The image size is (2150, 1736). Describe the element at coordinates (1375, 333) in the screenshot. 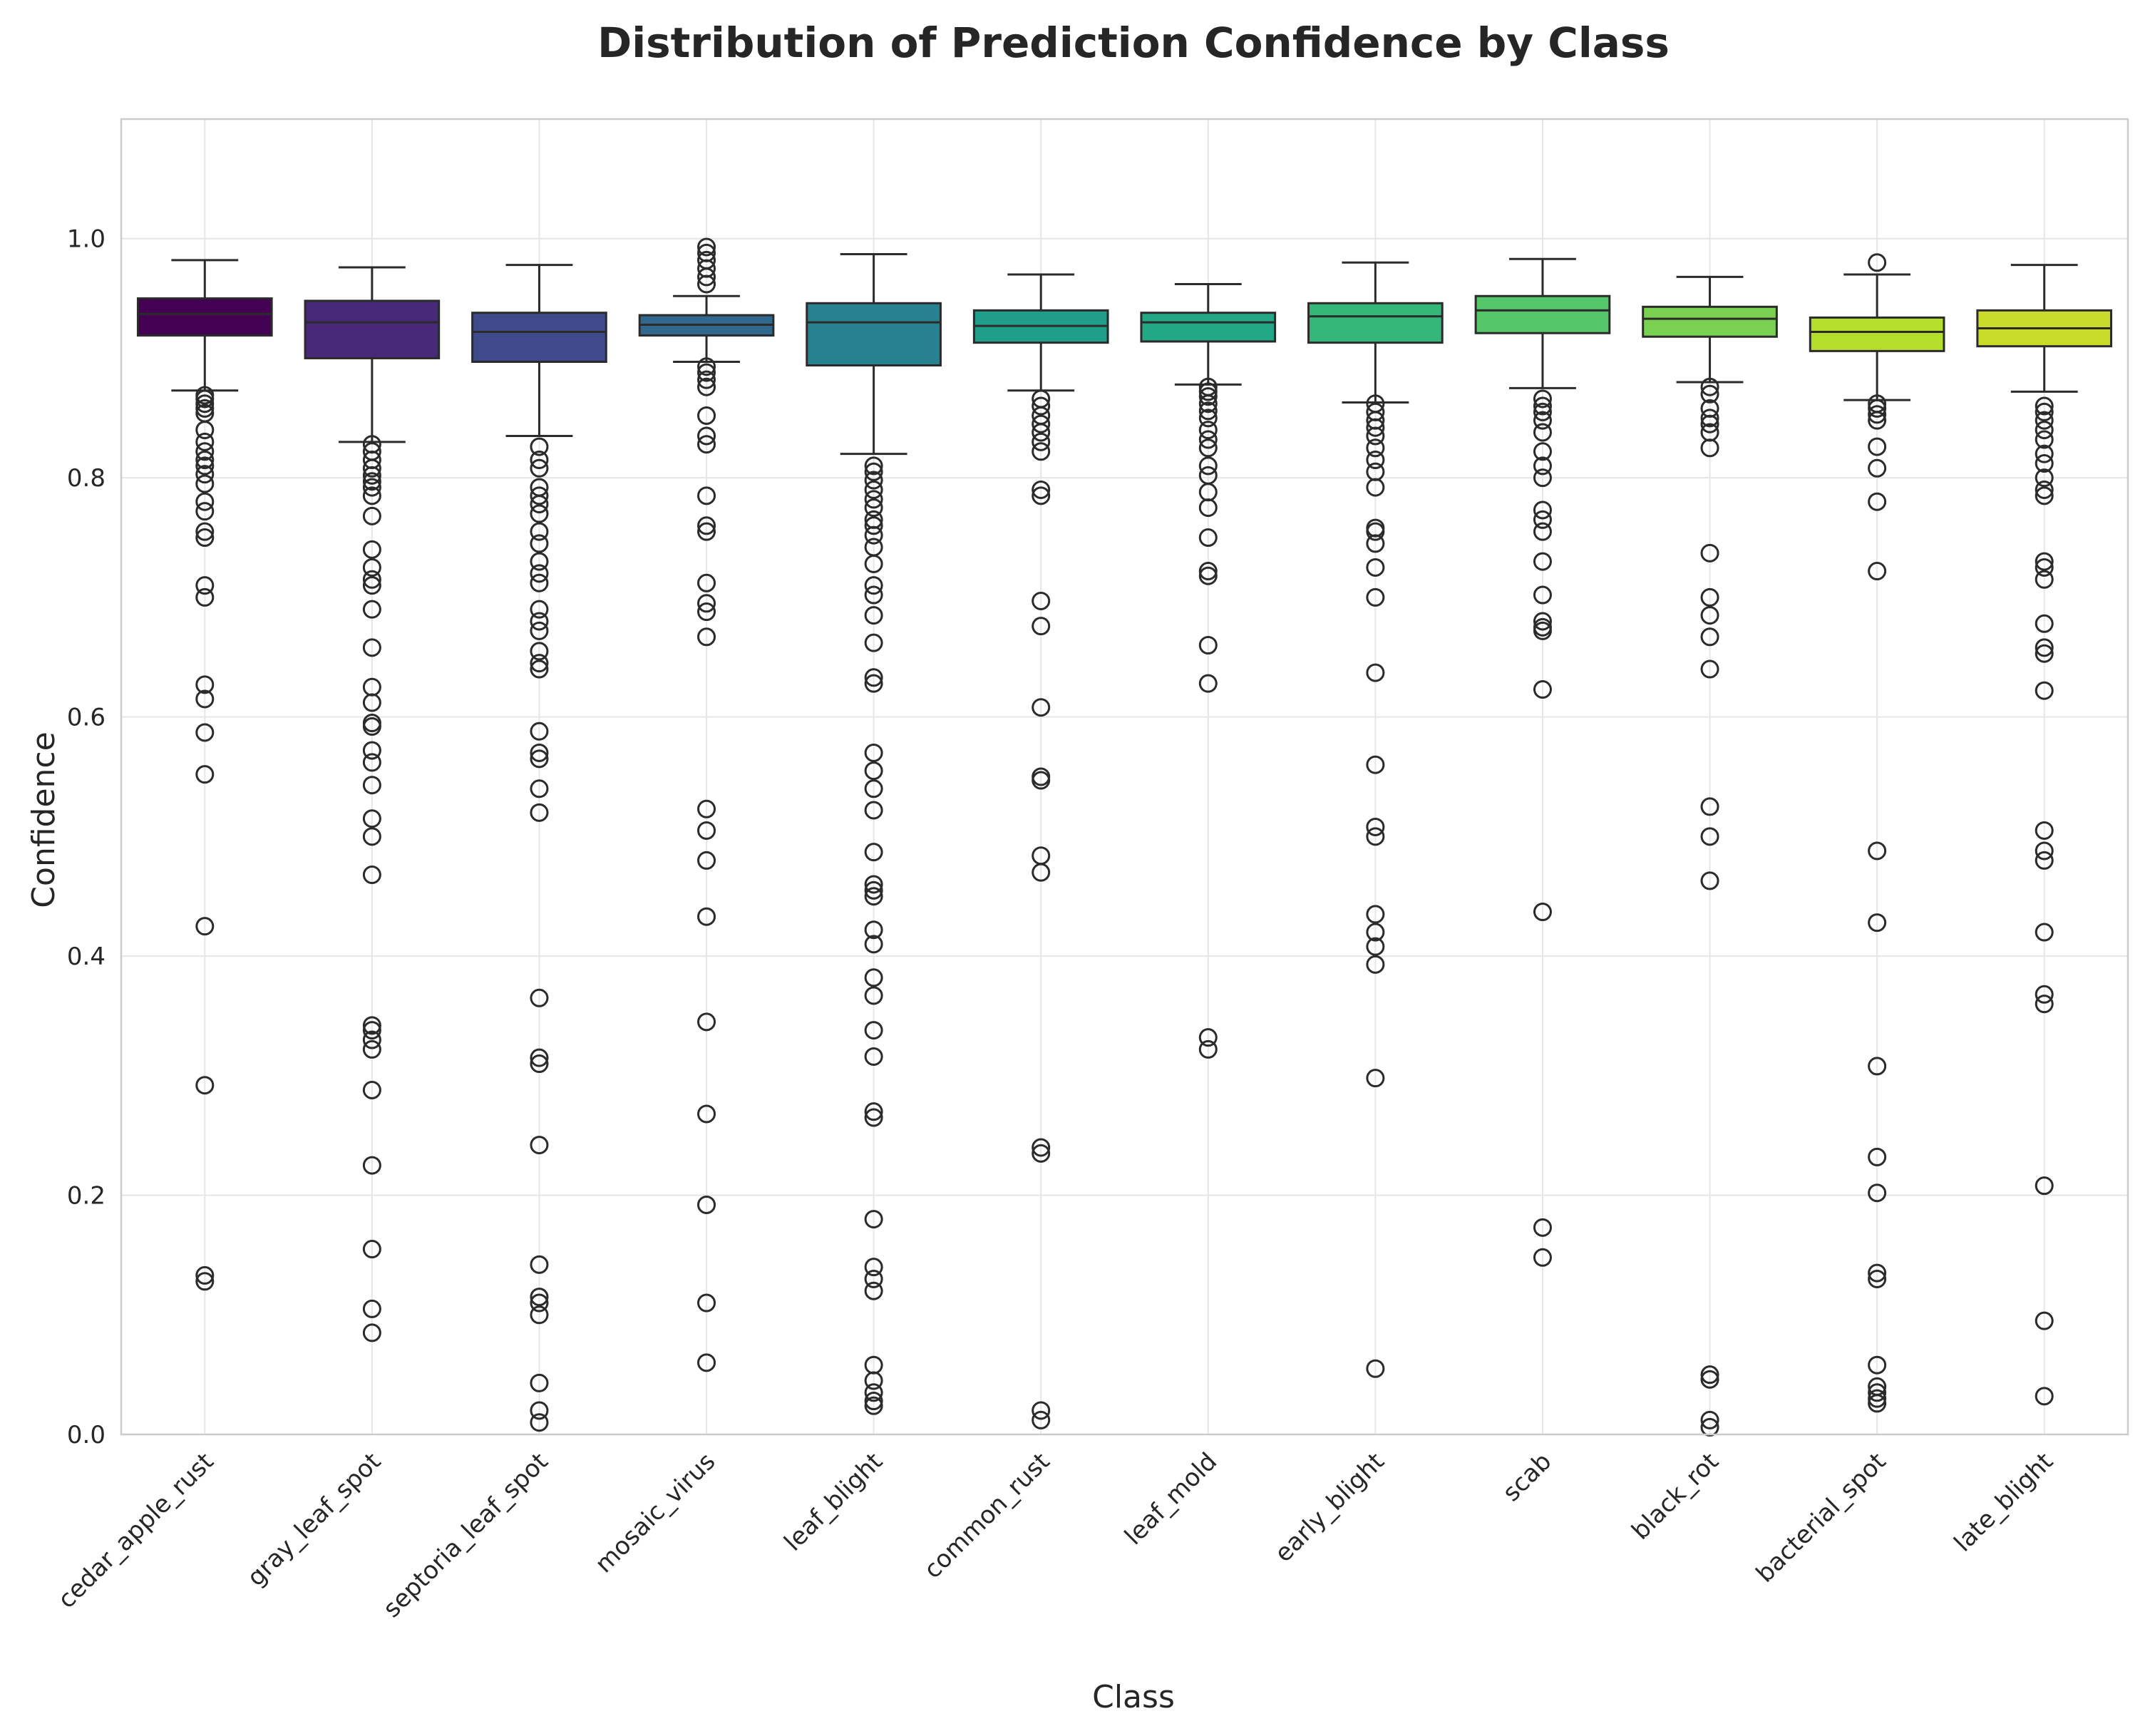

I see `box-early_blight` at that location.